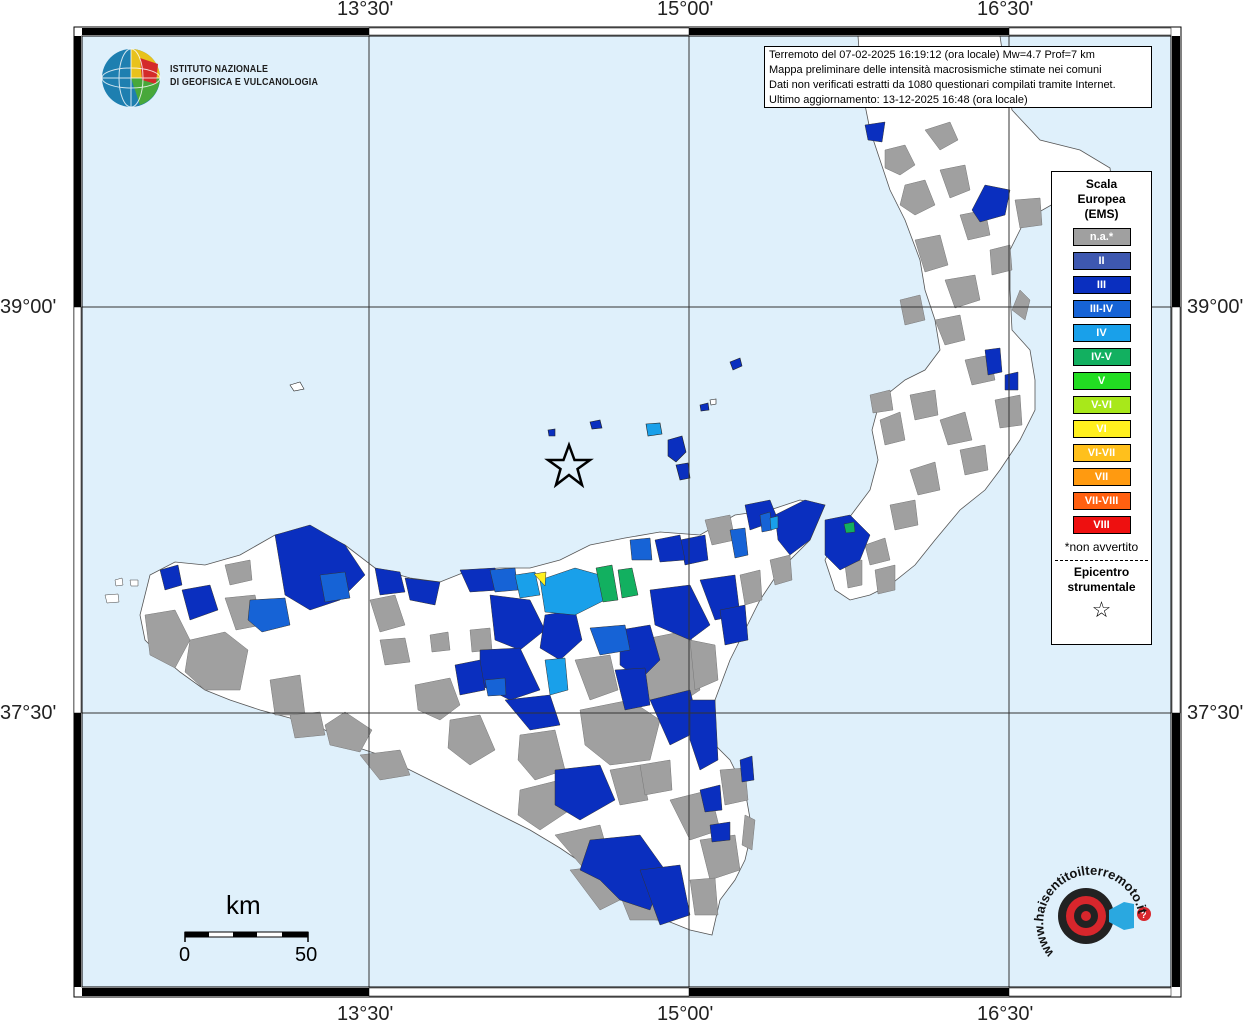 Image resolution: width=1254 pixels, height=1026 pixels. Describe the element at coordinates (1101, 477) in the screenshot. I see `legend-item-10: VII` at that location.